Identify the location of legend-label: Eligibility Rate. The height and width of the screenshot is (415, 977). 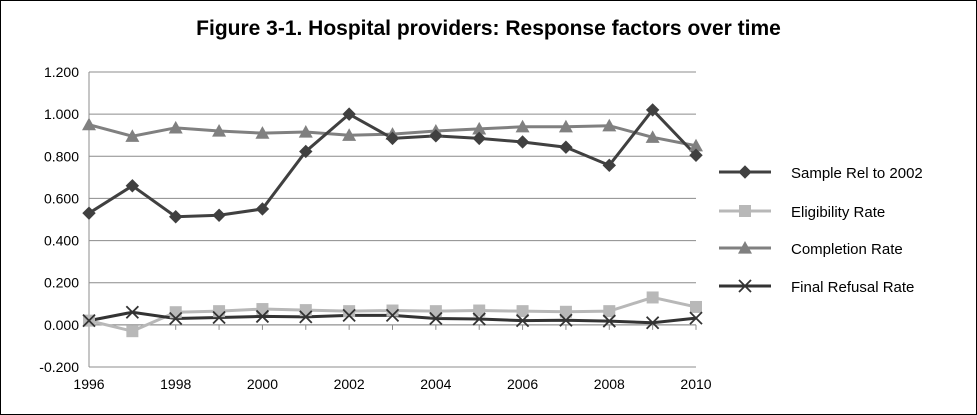
(838, 212).